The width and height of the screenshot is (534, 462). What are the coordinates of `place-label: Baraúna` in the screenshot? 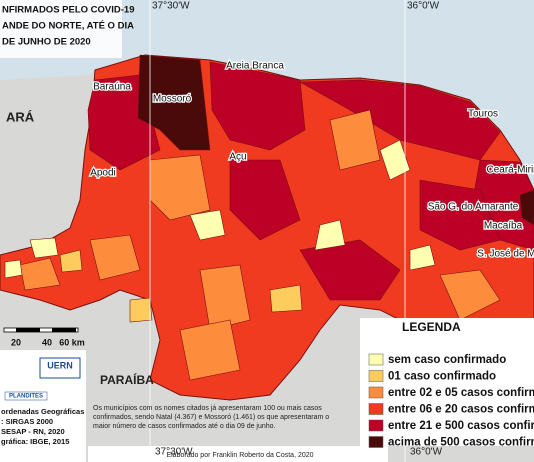 It's located at (112, 87).